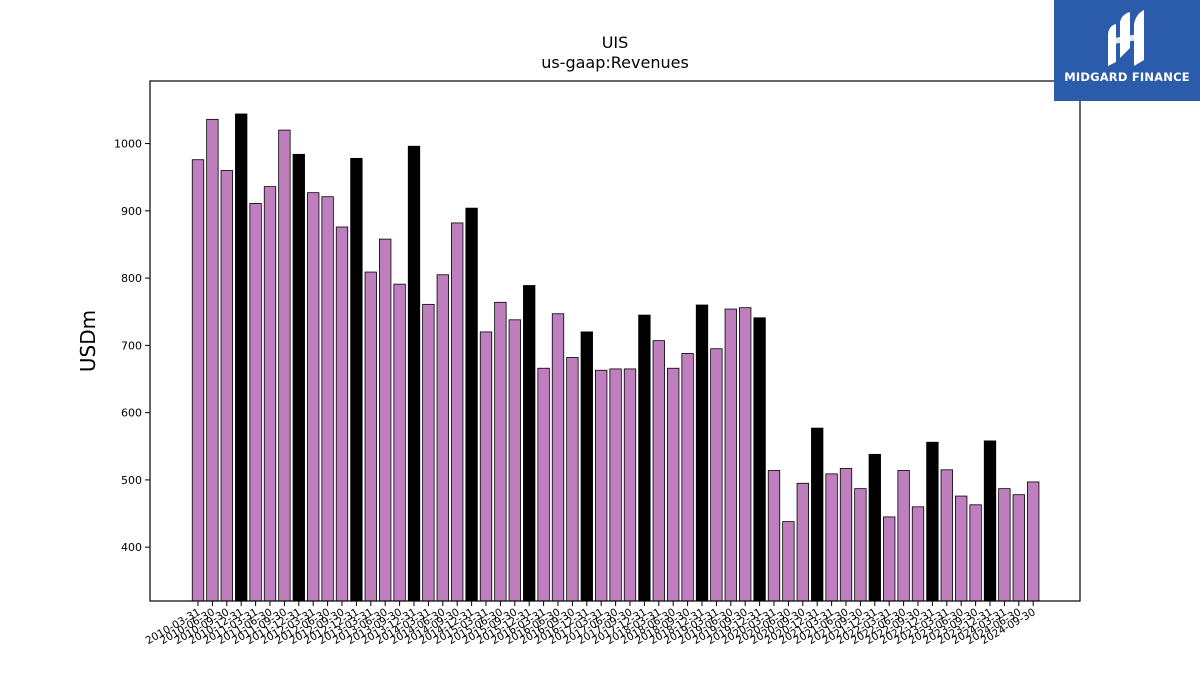 The image size is (1200, 675). What do you see at coordinates (128, 144) in the screenshot?
I see `y-tick-label: 1000` at bounding box center [128, 144].